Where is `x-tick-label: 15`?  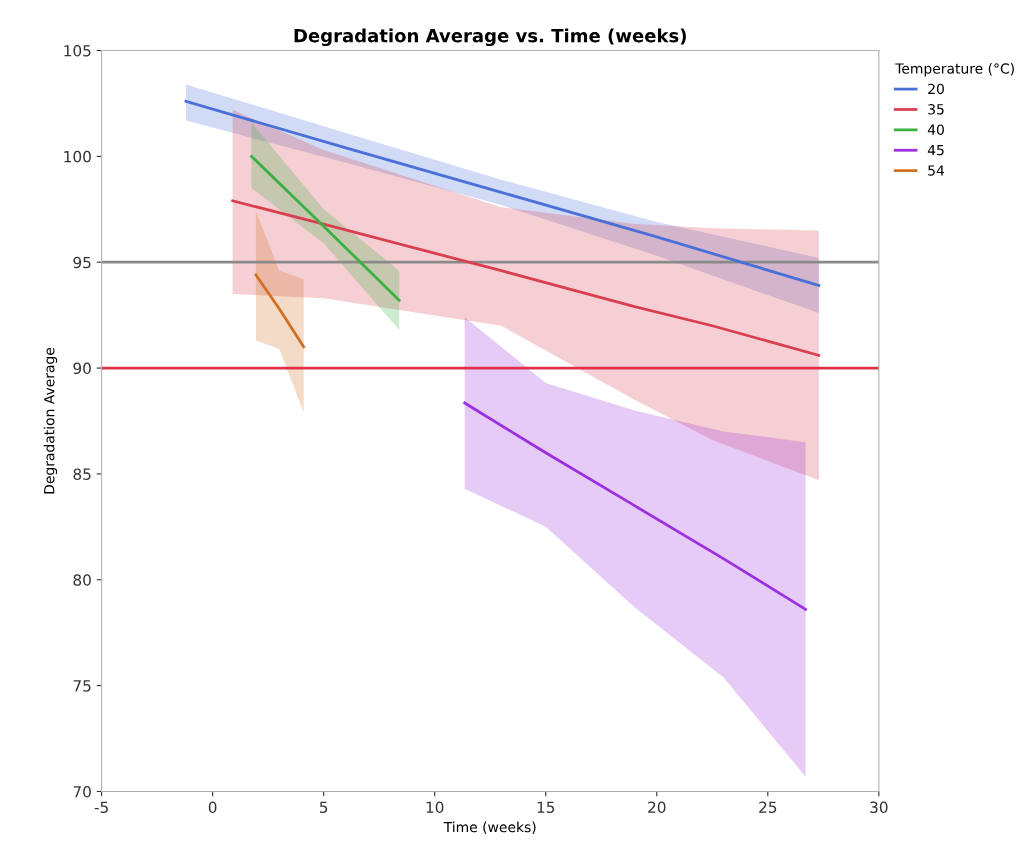 x-tick-label: 15 is located at coordinates (546, 807).